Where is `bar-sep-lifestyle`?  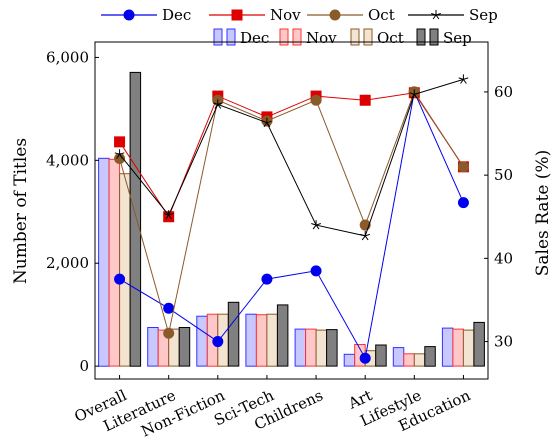
bar-sep-lifestyle is located at coordinates (430, 356).